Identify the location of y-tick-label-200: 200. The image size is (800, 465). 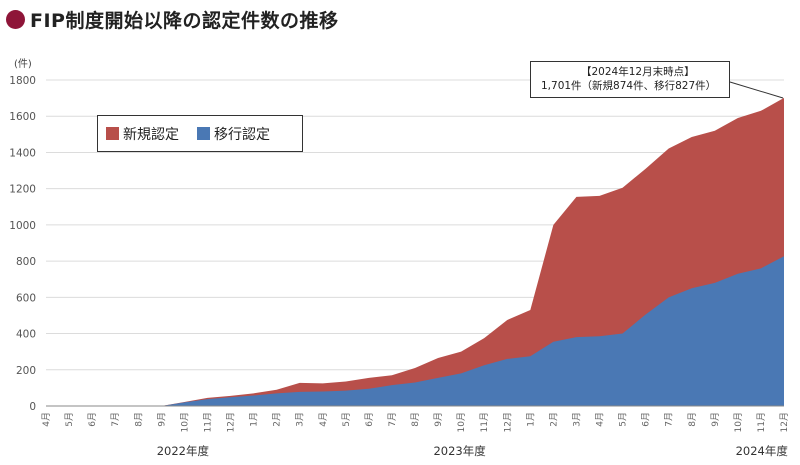
(26, 371).